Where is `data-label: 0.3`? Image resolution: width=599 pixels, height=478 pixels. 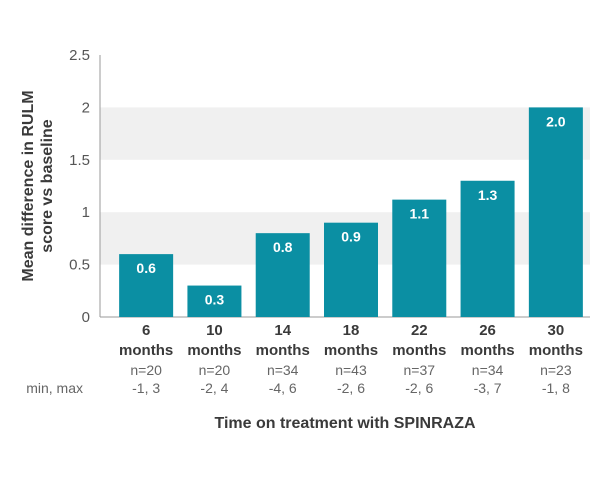 data-label: 0.3 is located at coordinates (215, 300).